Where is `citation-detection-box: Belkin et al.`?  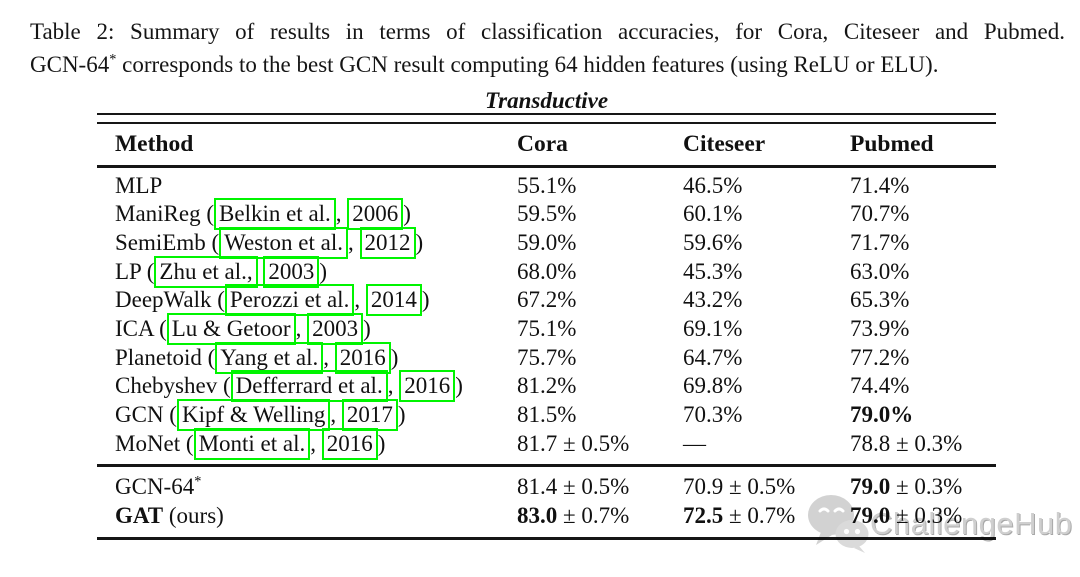
citation-detection-box: Belkin et al. is located at coordinates (275, 214).